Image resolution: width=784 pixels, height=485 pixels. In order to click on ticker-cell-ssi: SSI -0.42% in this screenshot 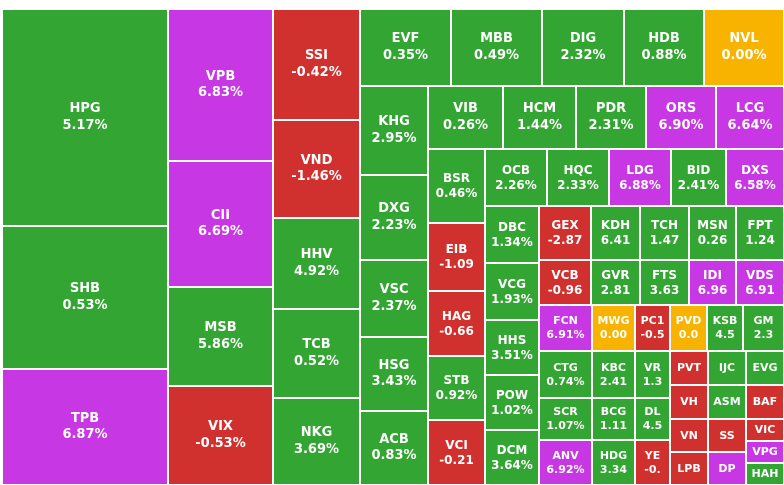, I will do `click(316, 64)`.